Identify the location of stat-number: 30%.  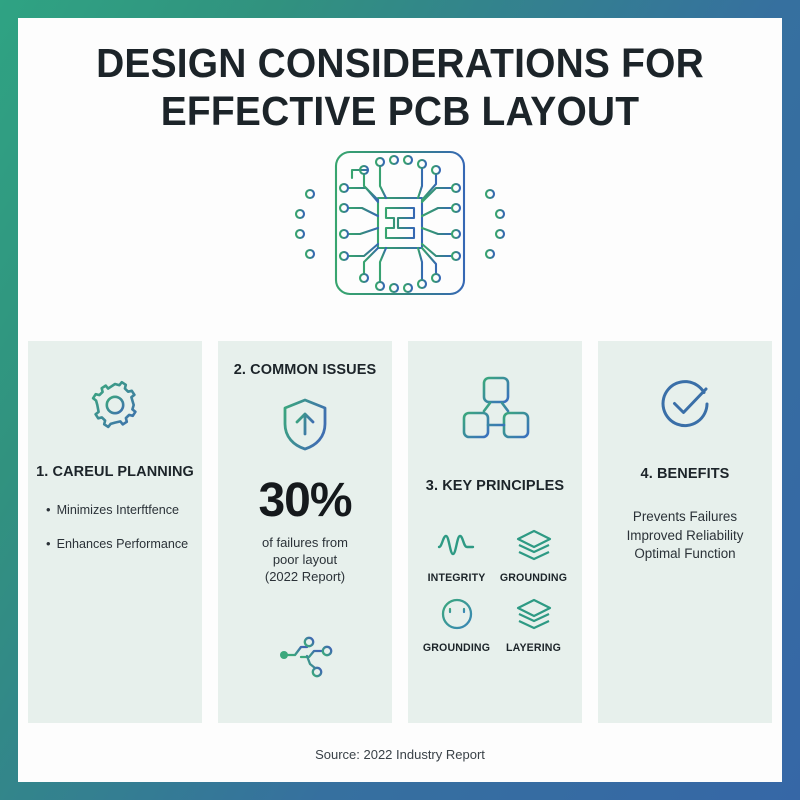
(305, 500).